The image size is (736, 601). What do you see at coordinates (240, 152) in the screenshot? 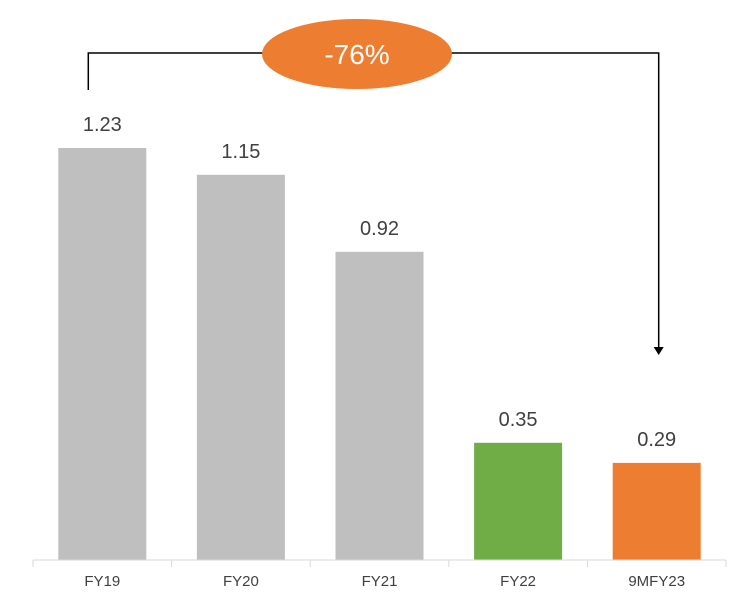
I see `data-label-fy20: 1.15` at bounding box center [240, 152].